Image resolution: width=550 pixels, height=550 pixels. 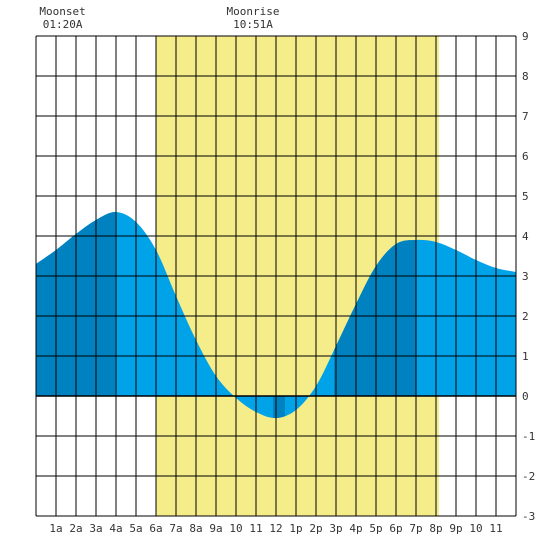 I want to click on event-time-label: 01:20A, so click(x=63, y=24).